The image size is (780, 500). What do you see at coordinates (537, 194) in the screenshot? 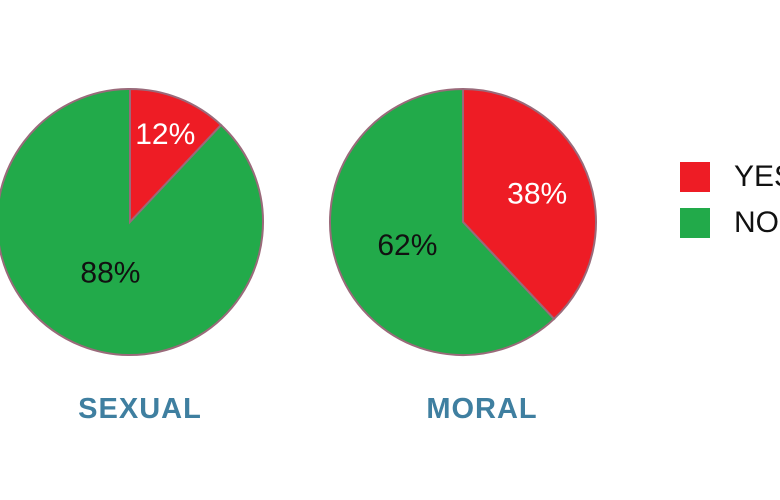
I see `data-label-yes: 38%` at bounding box center [537, 194].